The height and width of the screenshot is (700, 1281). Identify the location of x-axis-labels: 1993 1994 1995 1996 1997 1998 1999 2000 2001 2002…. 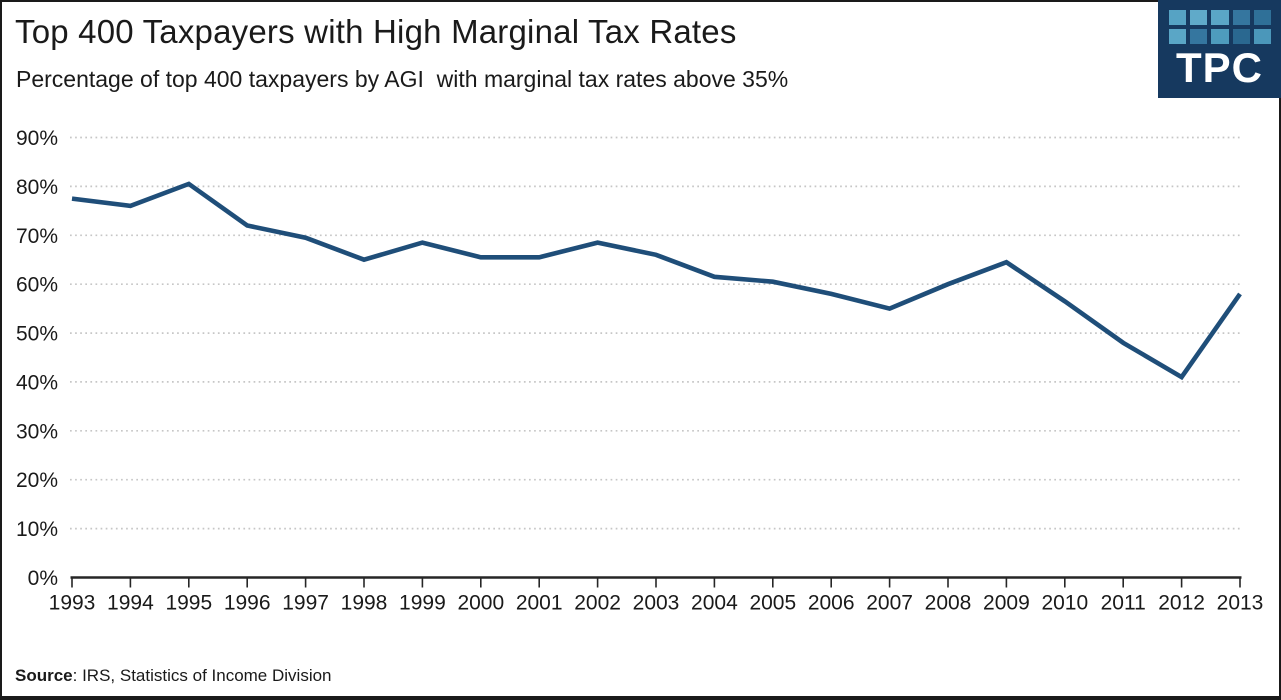
(656, 603).